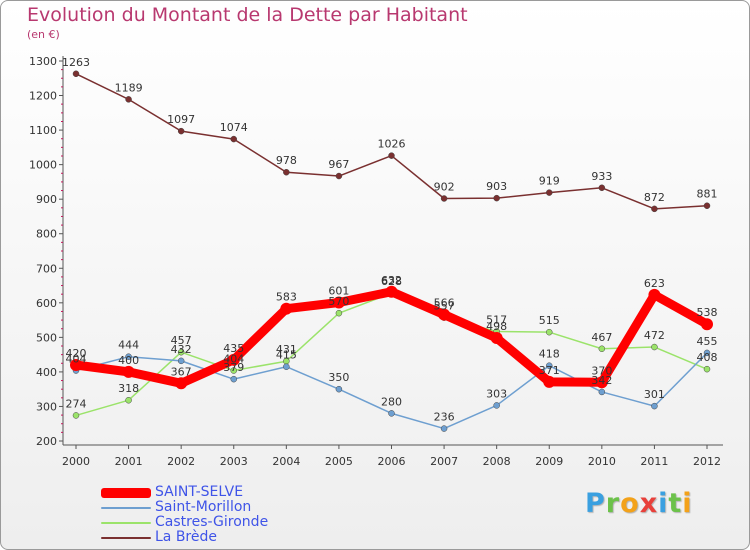  What do you see at coordinates (654, 461) in the screenshot?
I see `x-tick-label: 2011` at bounding box center [654, 461].